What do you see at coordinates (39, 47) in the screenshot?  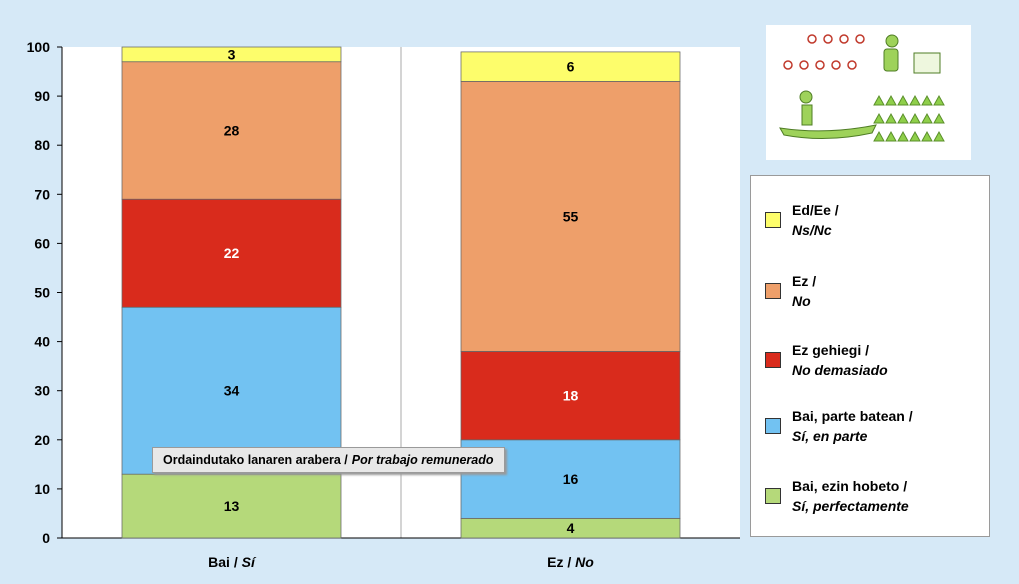 I see `y-tick-label: 100` at bounding box center [39, 47].